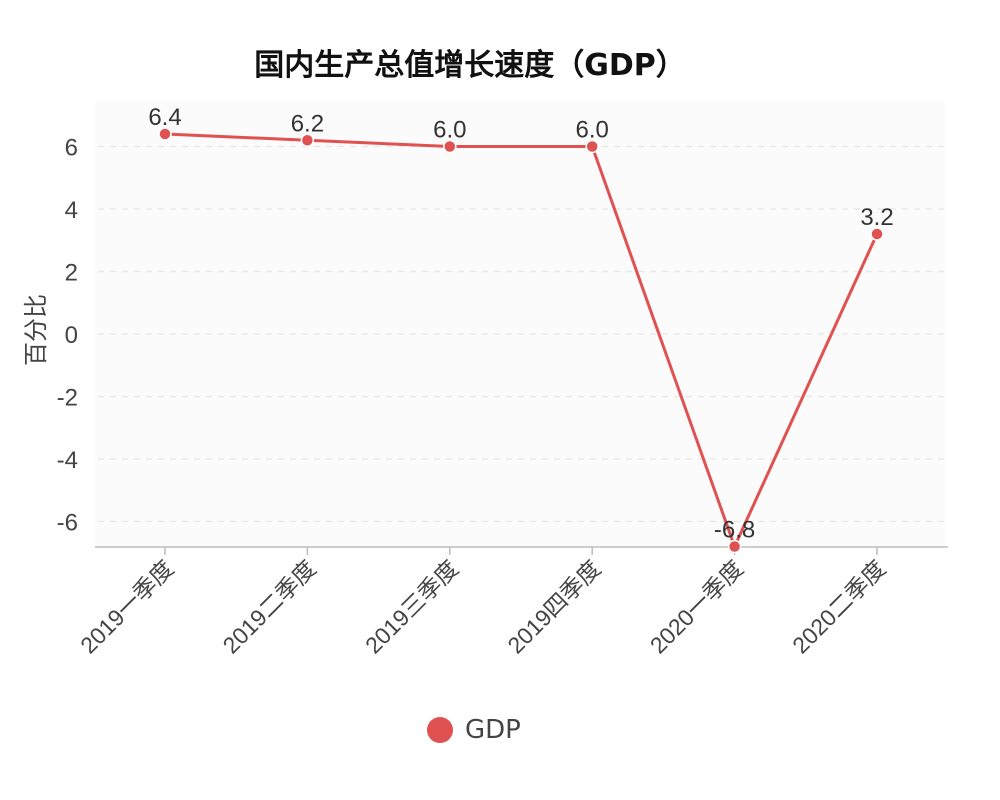  I want to click on data-label: -6.8, so click(734, 530).